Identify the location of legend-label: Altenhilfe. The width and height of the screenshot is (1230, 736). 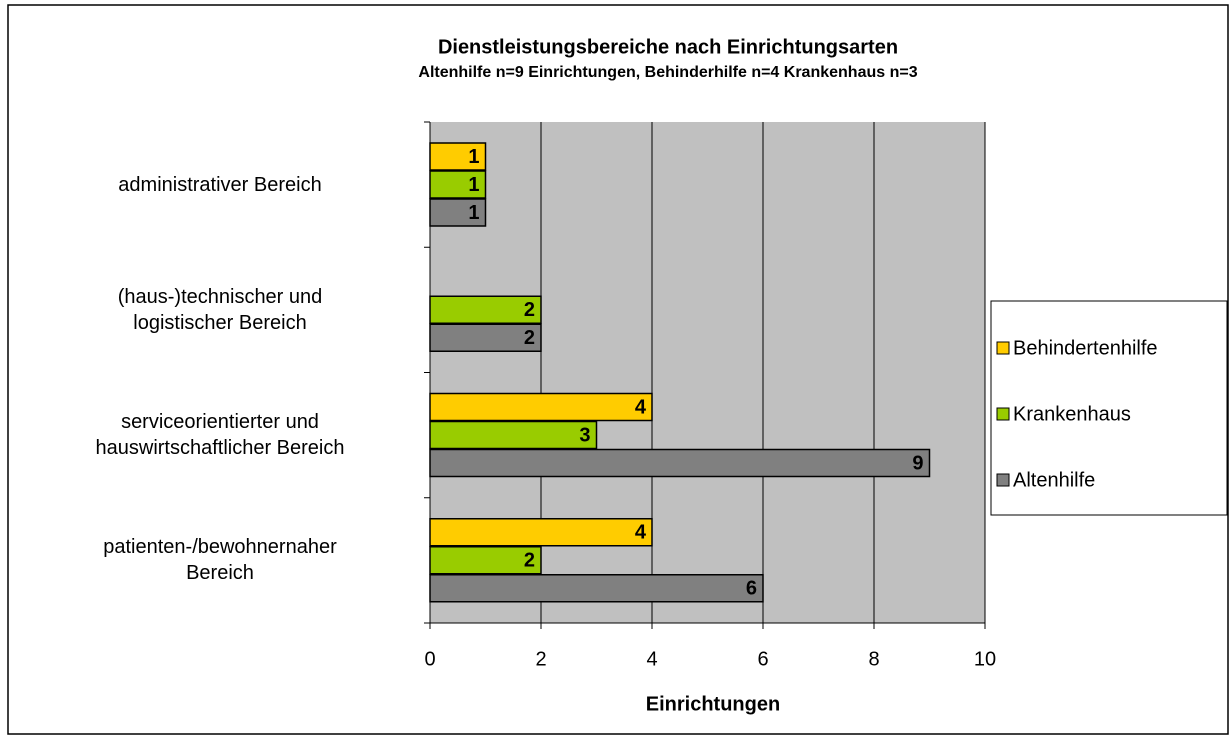
(1054, 480).